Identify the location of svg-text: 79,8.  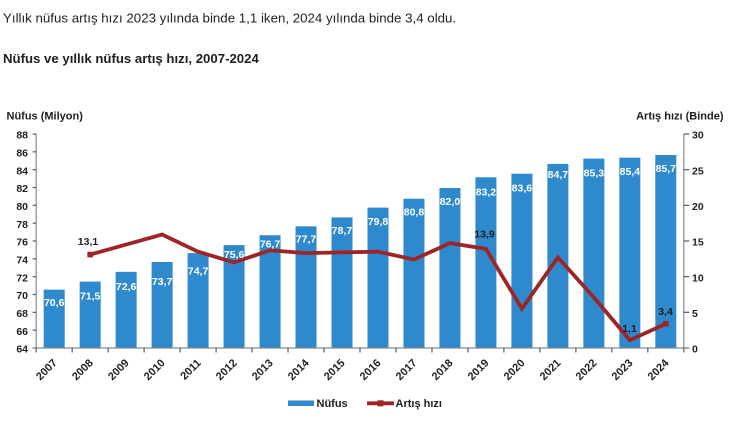
(378, 222).